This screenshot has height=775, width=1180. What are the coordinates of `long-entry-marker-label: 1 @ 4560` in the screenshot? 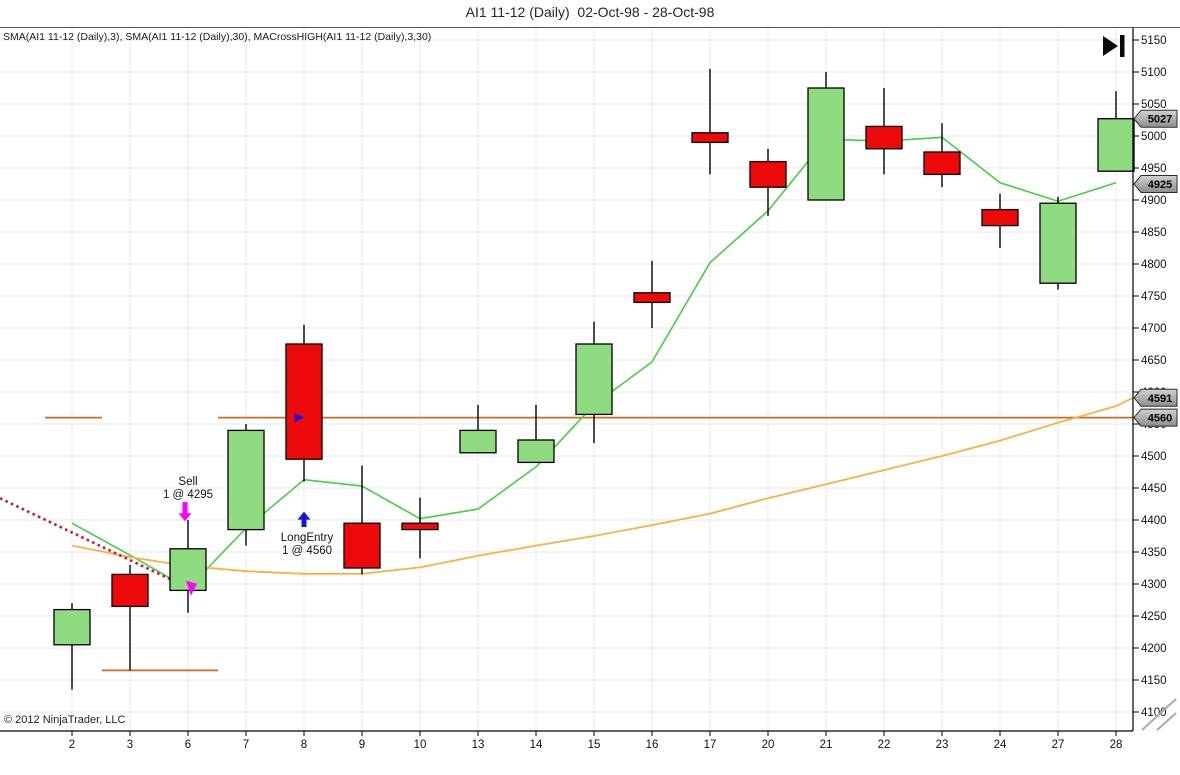 It's located at (307, 551).